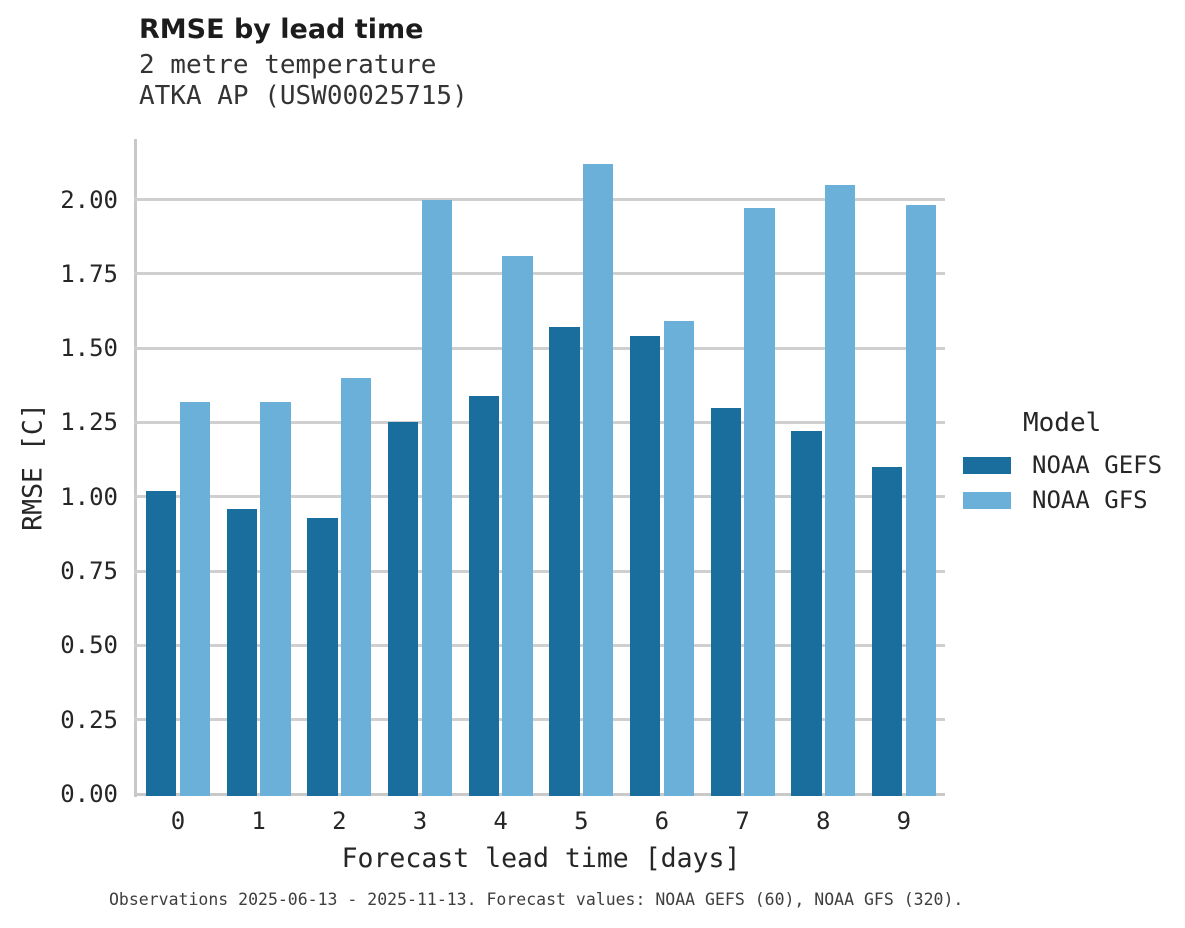 The width and height of the screenshot is (1185, 928). Describe the element at coordinates (823, 821) in the screenshot. I see `x-tick-label-8: 8` at that location.